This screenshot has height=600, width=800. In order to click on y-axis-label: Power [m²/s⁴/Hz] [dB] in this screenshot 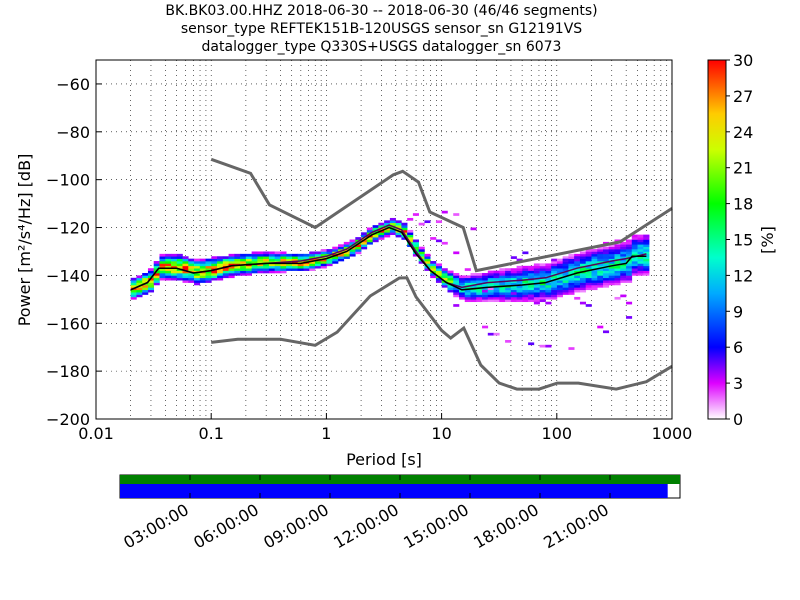, I will do `click(24, 240)`.